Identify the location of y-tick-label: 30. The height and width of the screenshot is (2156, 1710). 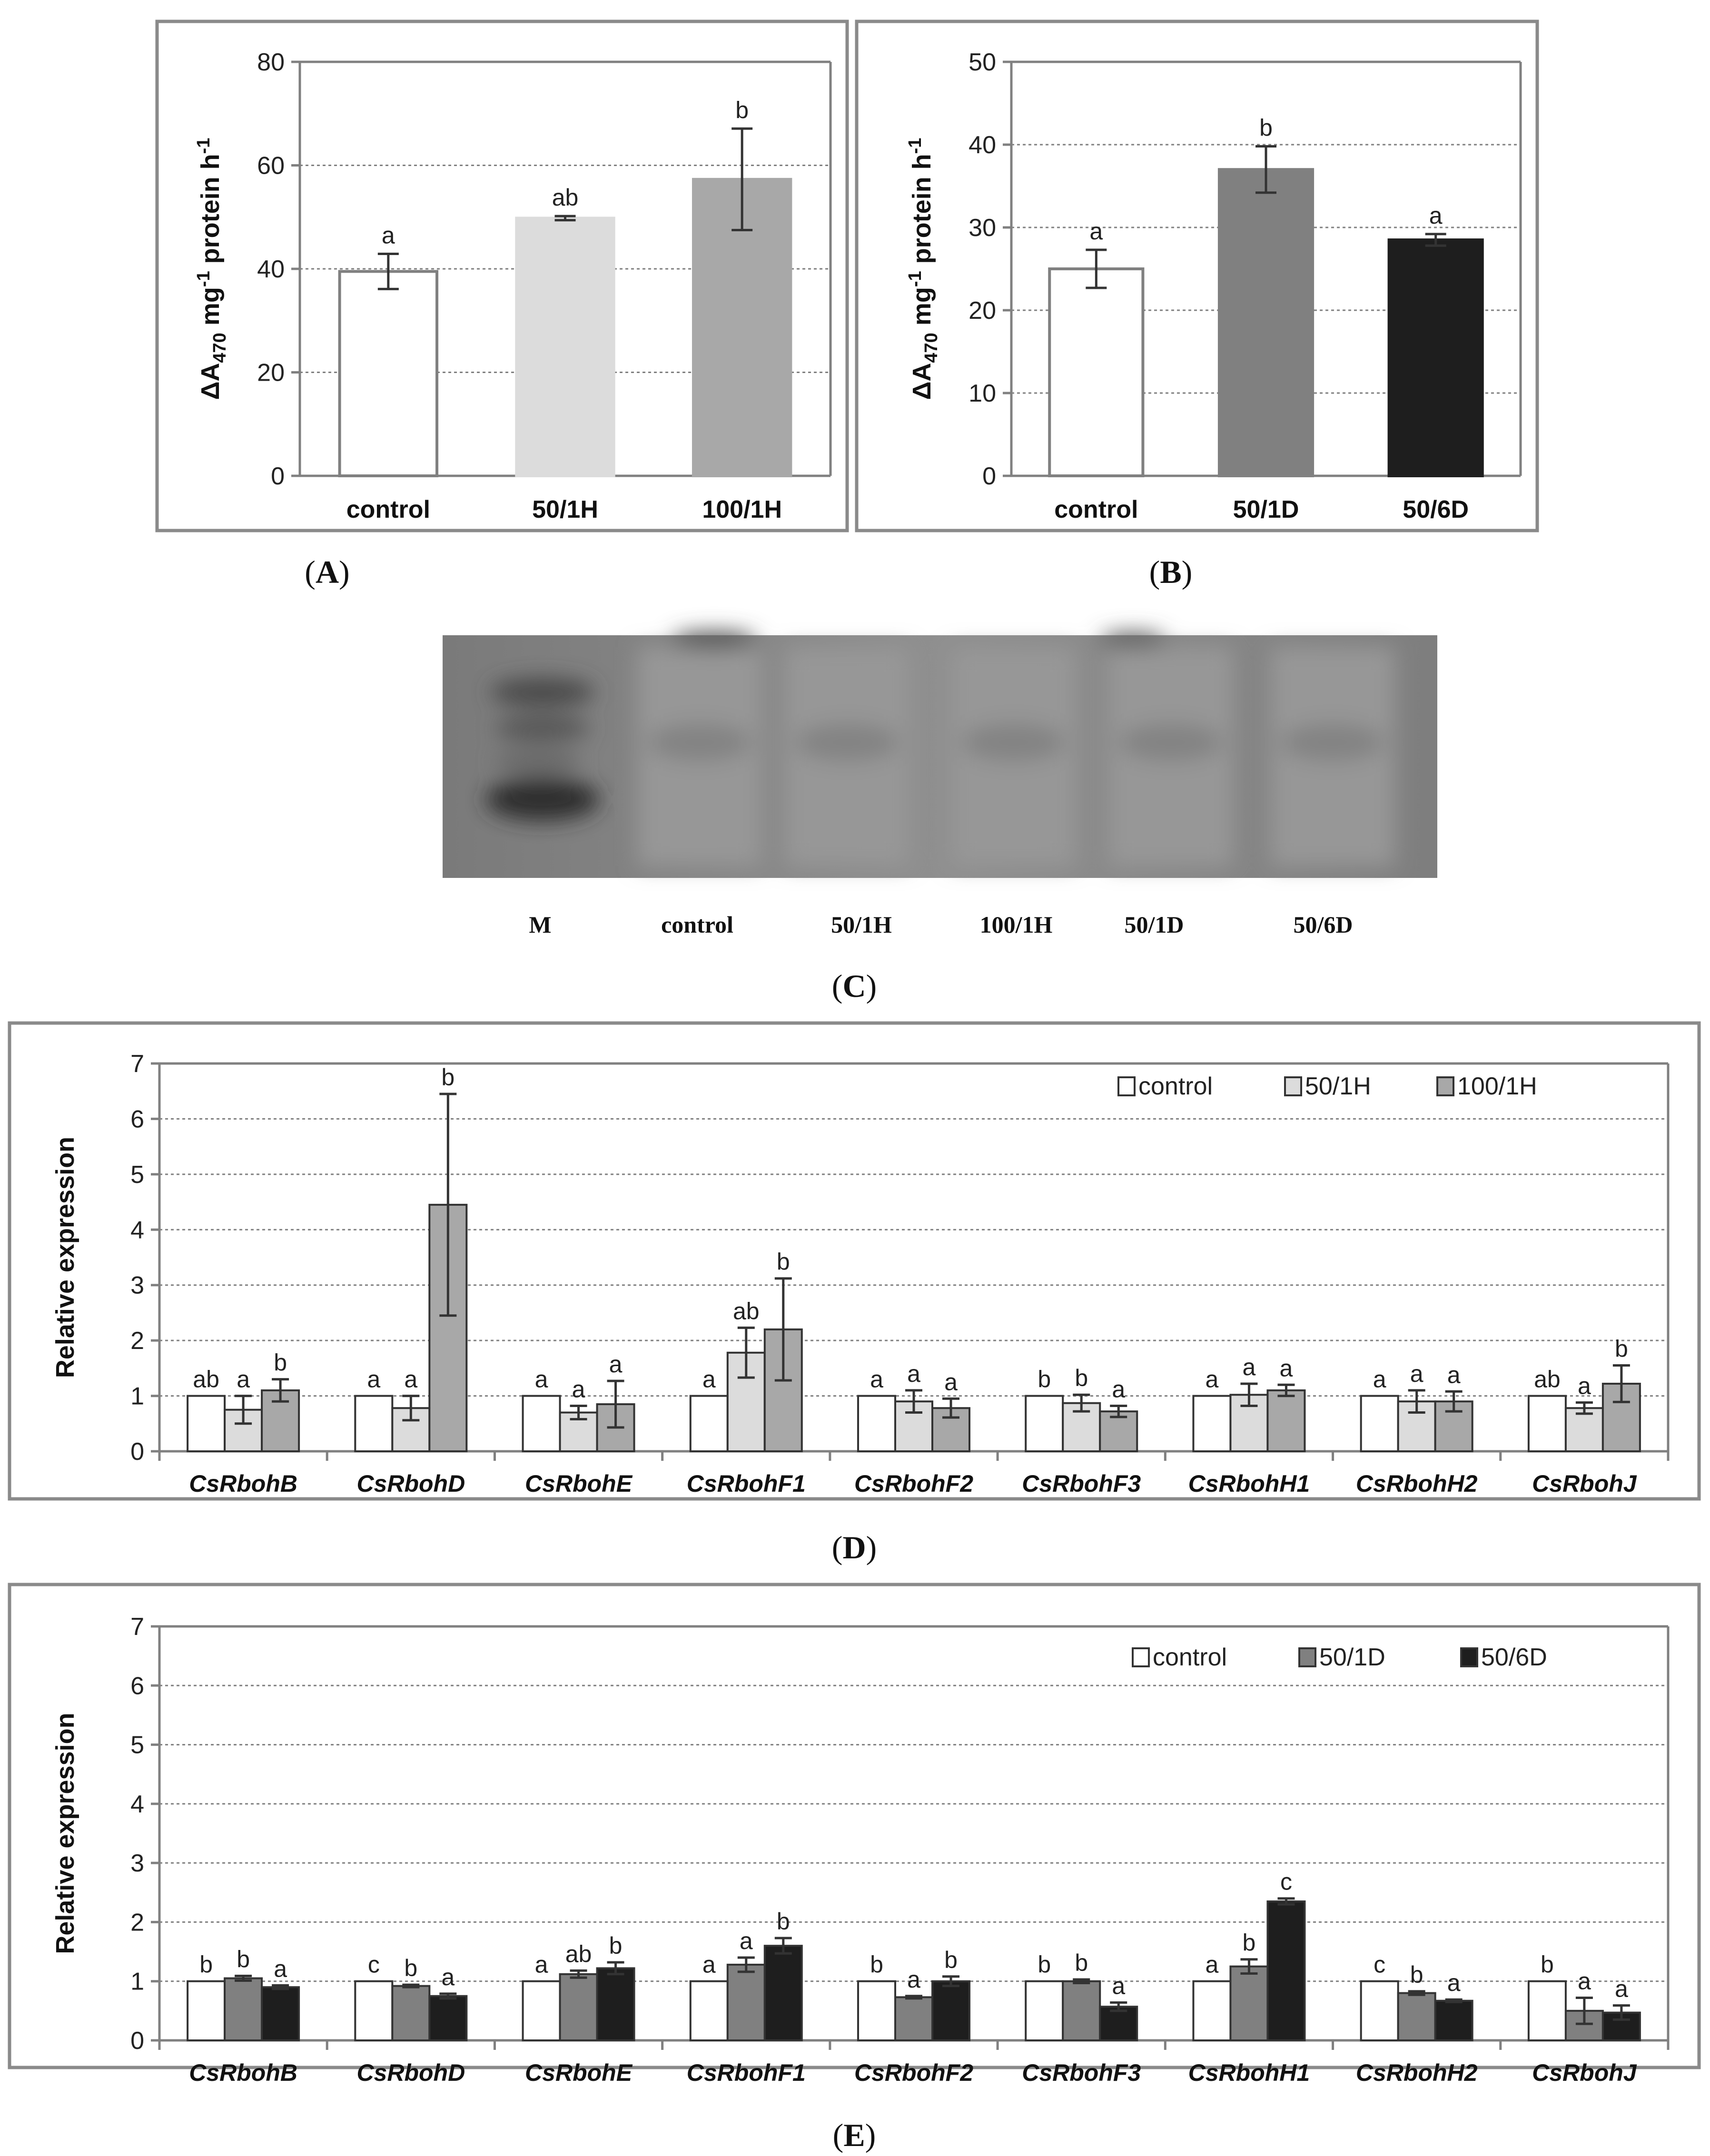
(983, 228).